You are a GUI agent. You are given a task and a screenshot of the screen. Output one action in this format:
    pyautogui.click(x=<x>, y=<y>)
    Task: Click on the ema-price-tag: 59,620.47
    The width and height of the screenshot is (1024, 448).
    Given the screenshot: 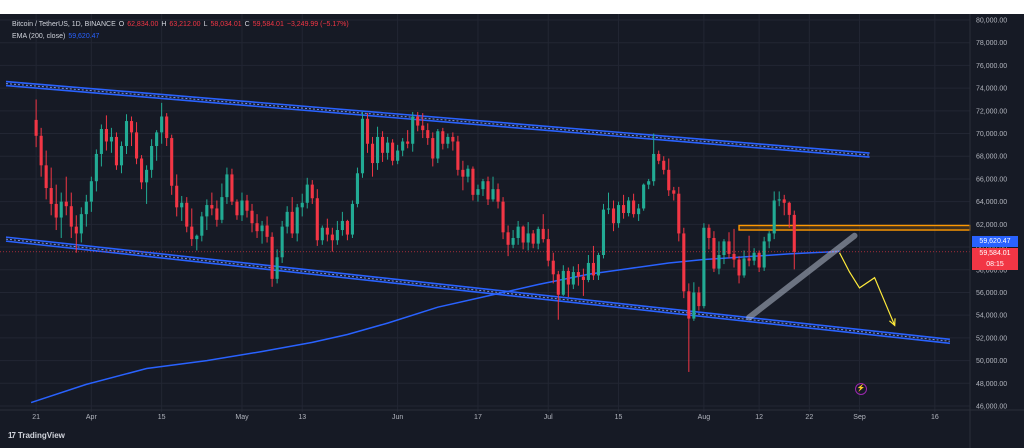 What is the action you would take?
    pyautogui.click(x=995, y=241)
    